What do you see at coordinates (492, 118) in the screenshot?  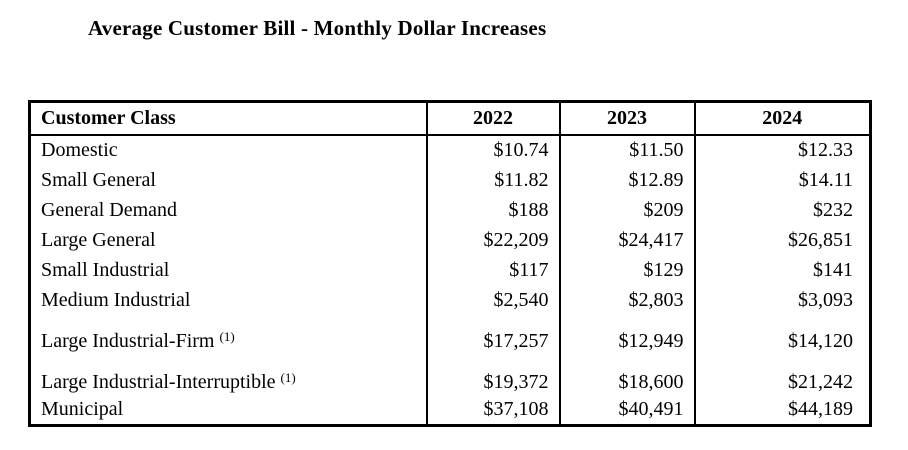 I see `col-header-2022: 2022` at bounding box center [492, 118].